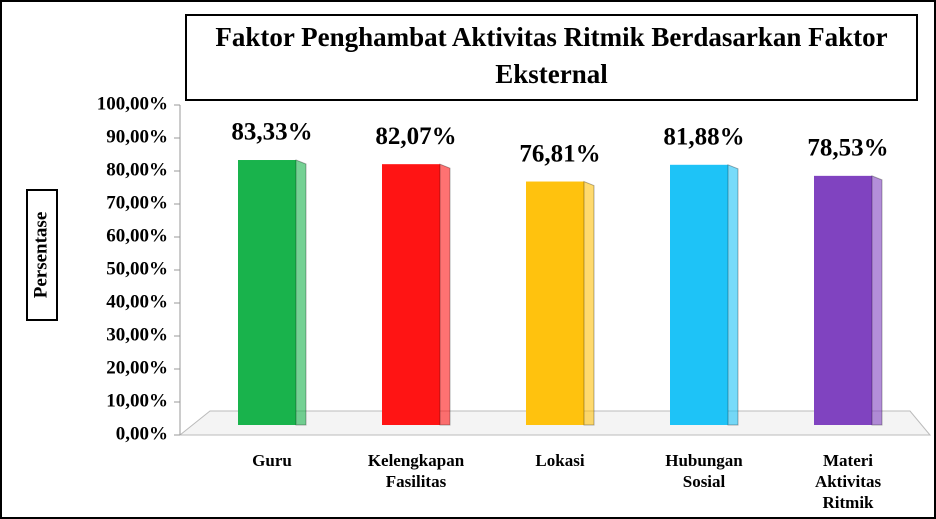 This screenshot has width=936, height=519. What do you see at coordinates (137, 367) in the screenshot?
I see `y-tick-label: 20,00%` at bounding box center [137, 367].